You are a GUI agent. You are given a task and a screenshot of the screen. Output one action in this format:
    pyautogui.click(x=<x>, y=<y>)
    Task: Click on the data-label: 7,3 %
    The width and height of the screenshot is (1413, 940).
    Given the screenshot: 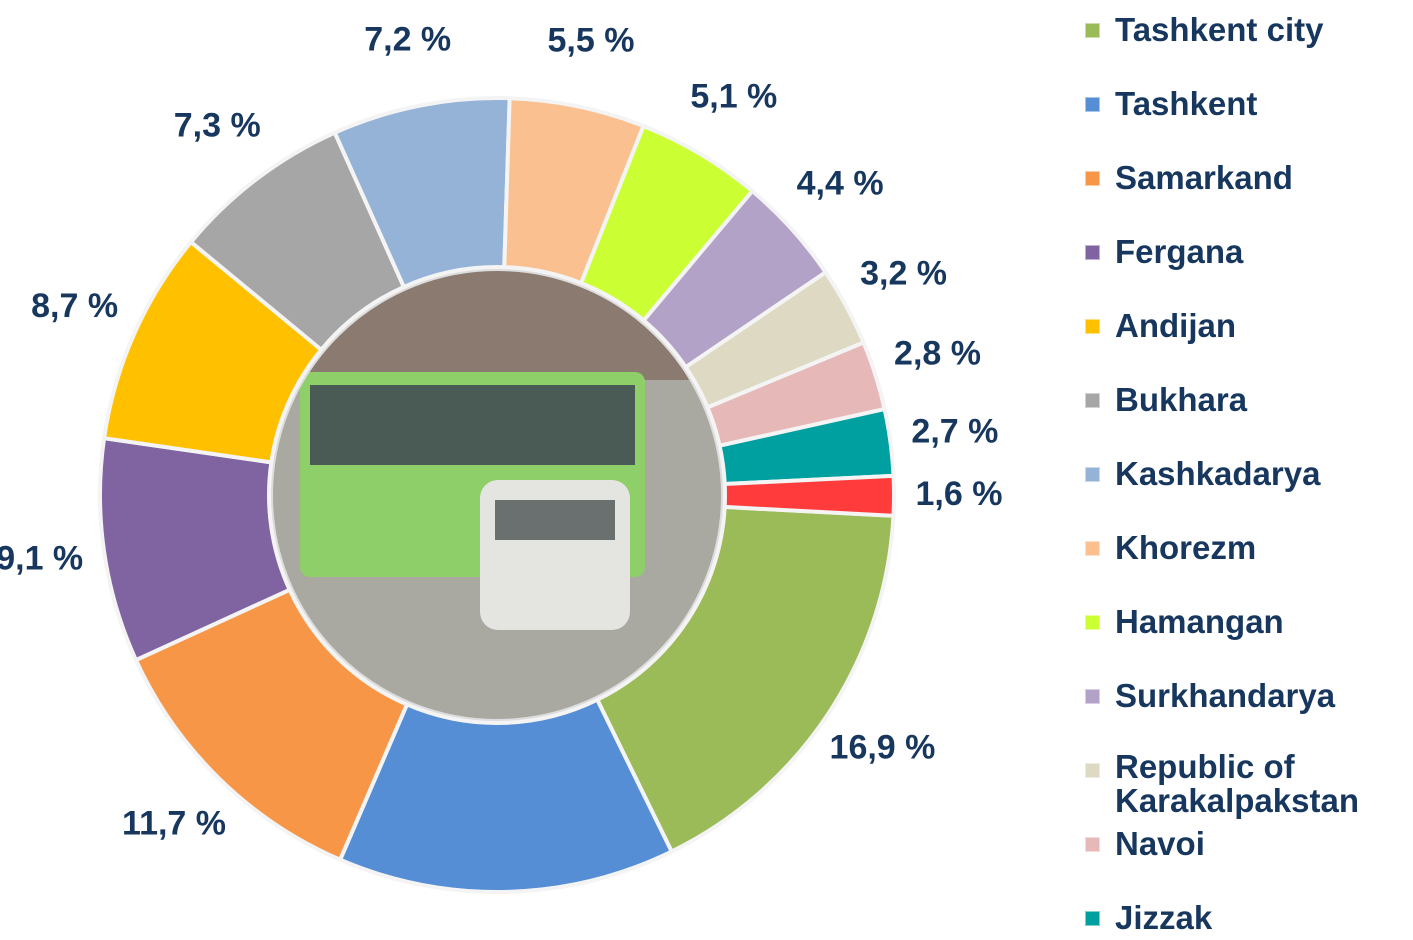 What is the action you would take?
    pyautogui.click(x=217, y=125)
    